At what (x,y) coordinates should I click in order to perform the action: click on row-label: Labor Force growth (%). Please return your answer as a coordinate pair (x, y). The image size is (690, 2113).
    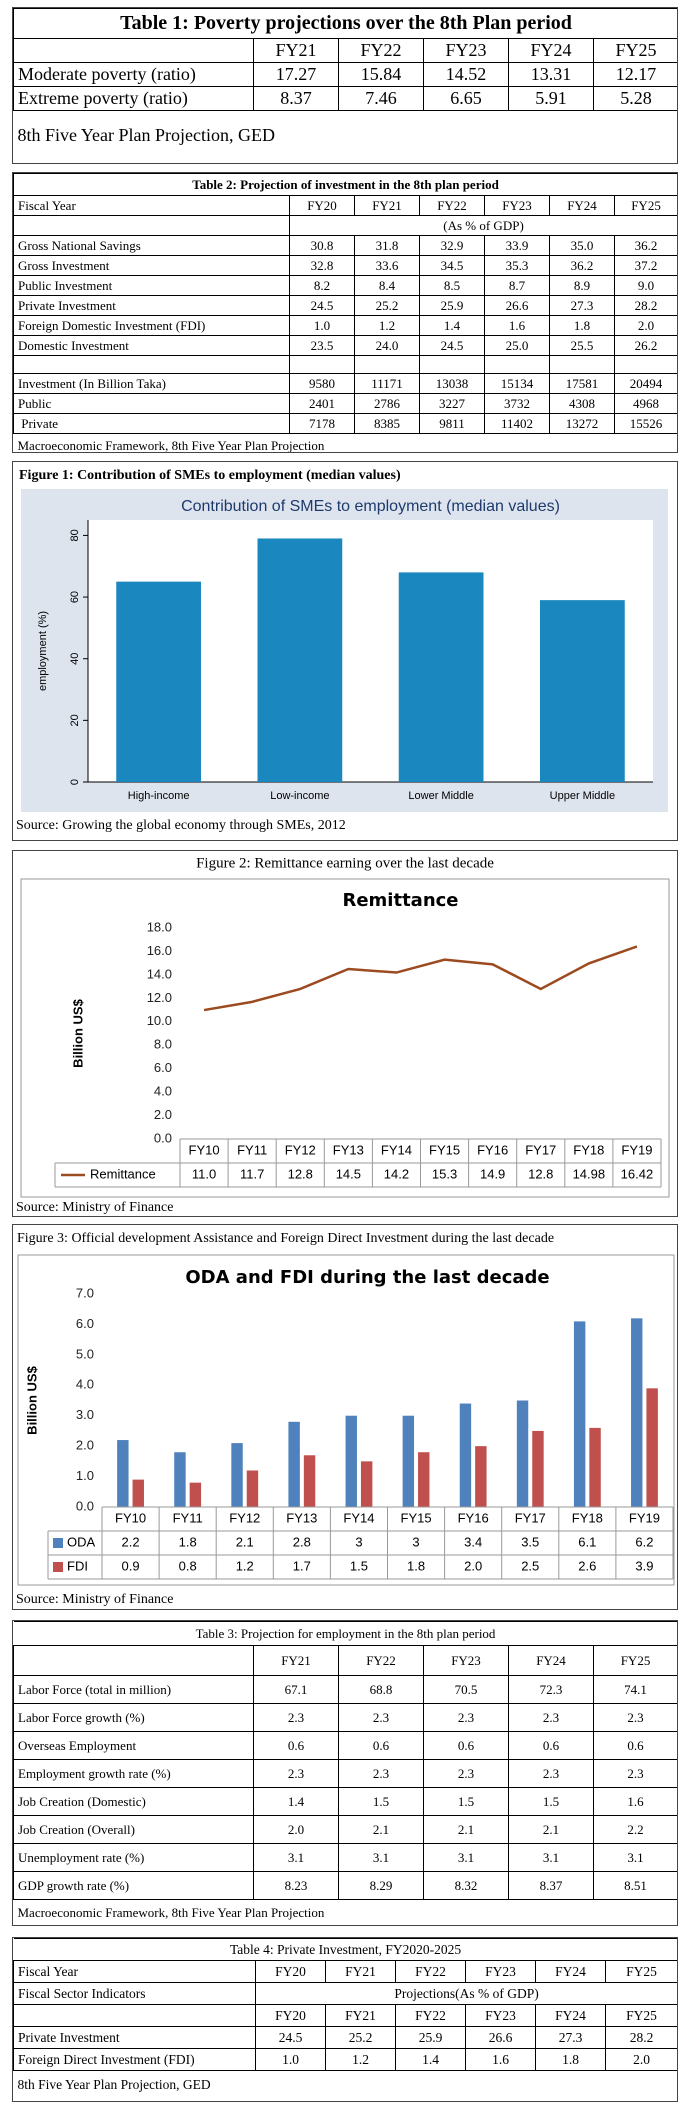
    Looking at the image, I should click on (133, 1717).